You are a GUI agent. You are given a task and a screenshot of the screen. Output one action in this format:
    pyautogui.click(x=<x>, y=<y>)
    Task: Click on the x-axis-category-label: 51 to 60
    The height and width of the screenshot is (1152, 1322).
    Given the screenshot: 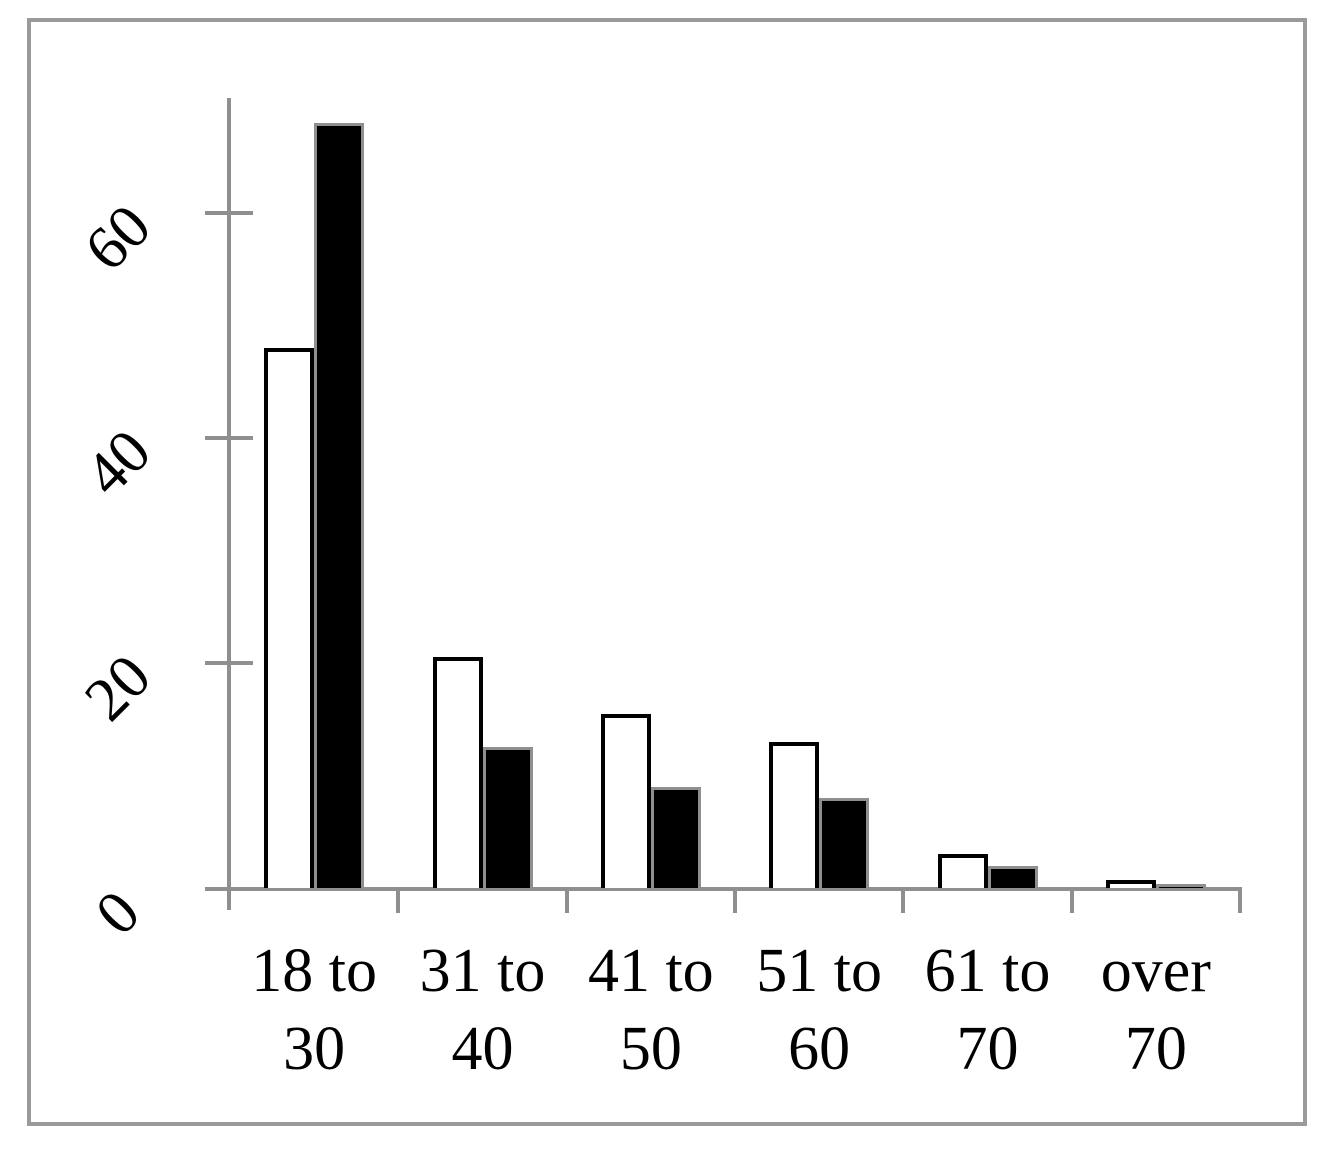 What is the action you would take?
    pyautogui.click(x=819, y=1010)
    